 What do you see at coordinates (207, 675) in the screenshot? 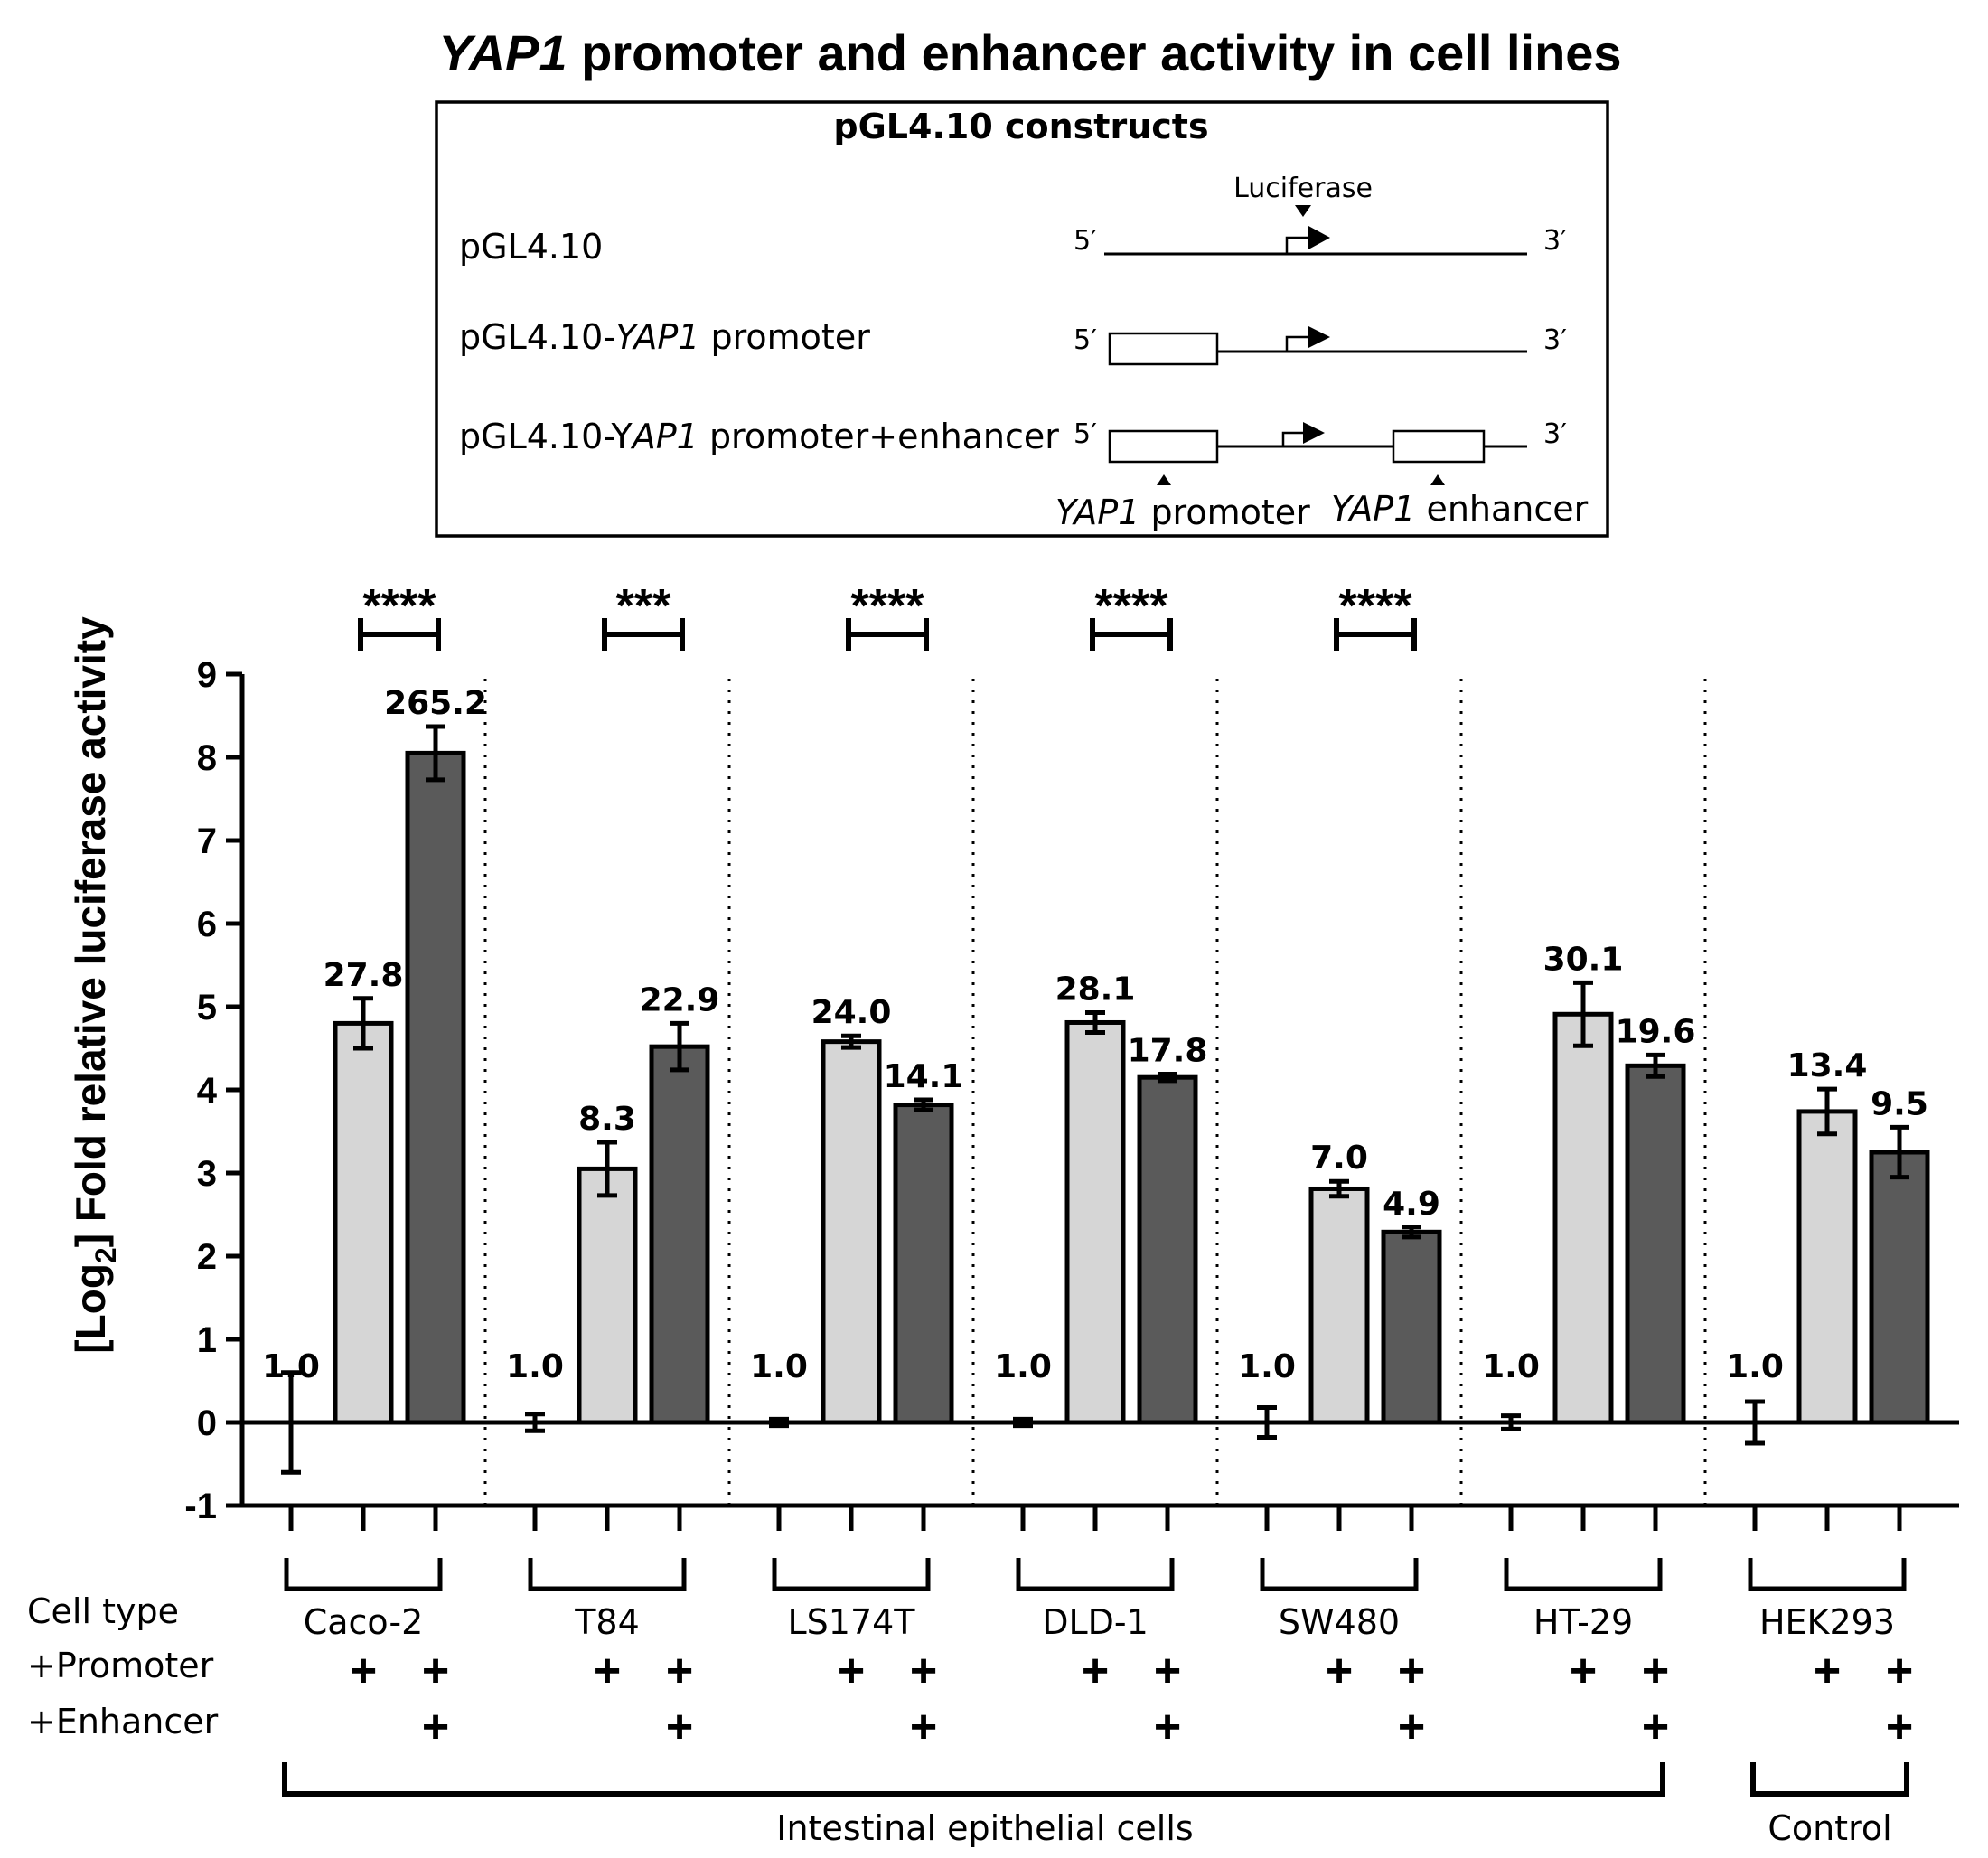
I see `y-tick-label: 9` at bounding box center [207, 675].